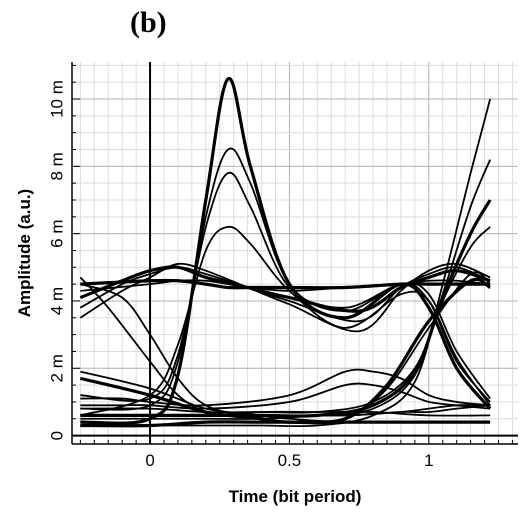 This screenshot has width=524, height=515. I want to click on x-axis-title: Time (bit period), so click(295, 496).